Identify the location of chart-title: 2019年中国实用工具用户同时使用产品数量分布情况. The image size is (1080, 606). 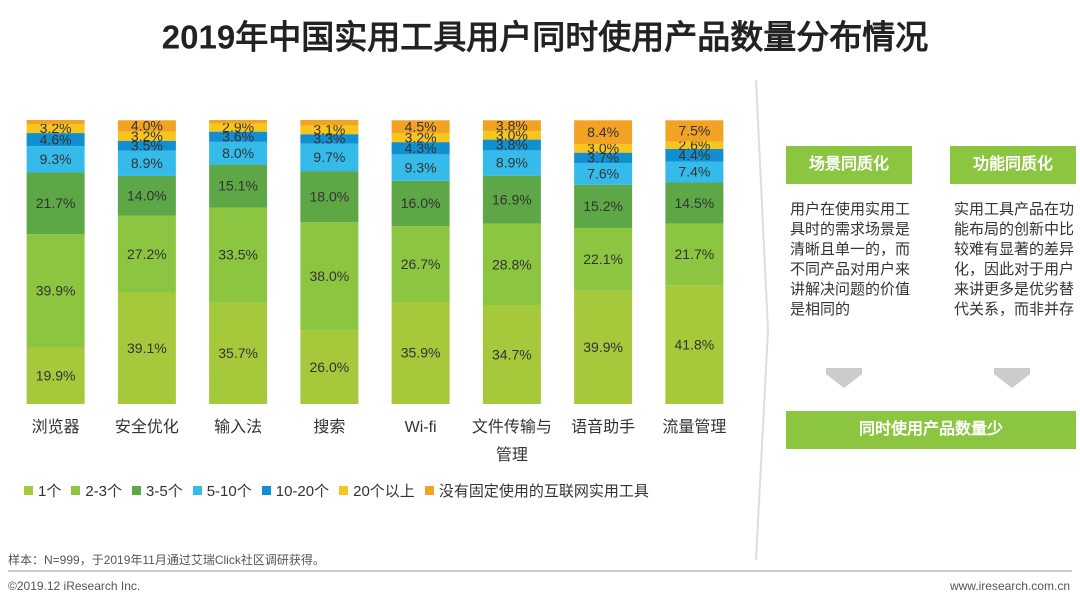
(545, 37).